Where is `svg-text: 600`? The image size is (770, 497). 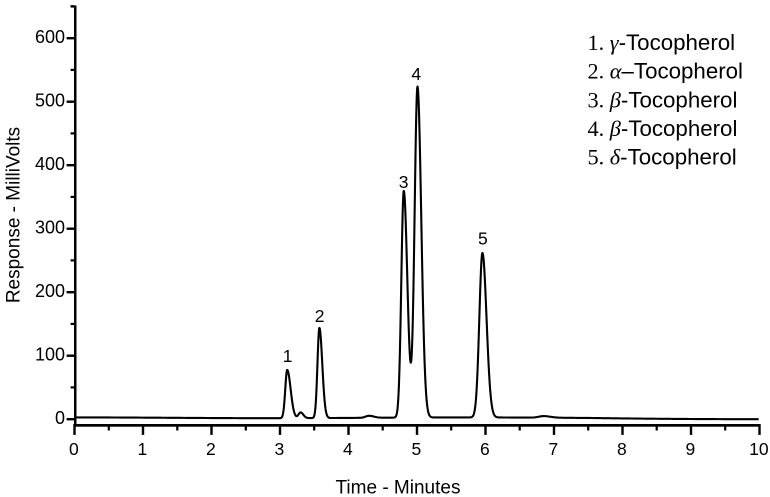
svg-text: 600 is located at coordinates (50, 37).